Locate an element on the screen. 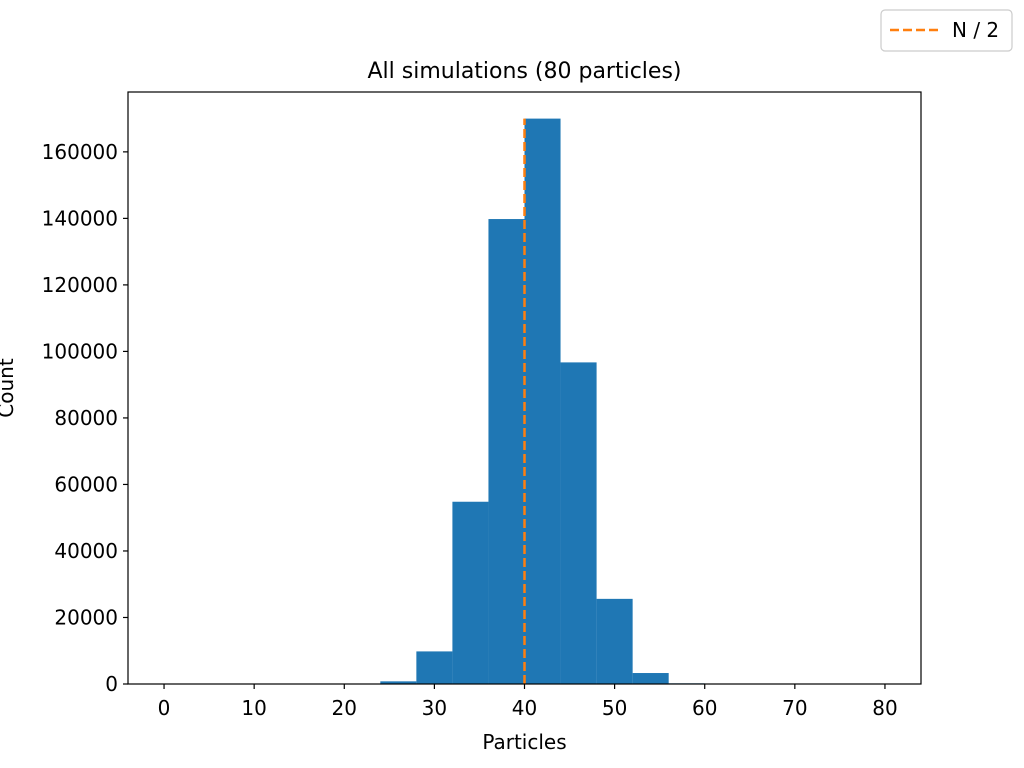  x-tick-label: 50 is located at coordinates (614, 708).